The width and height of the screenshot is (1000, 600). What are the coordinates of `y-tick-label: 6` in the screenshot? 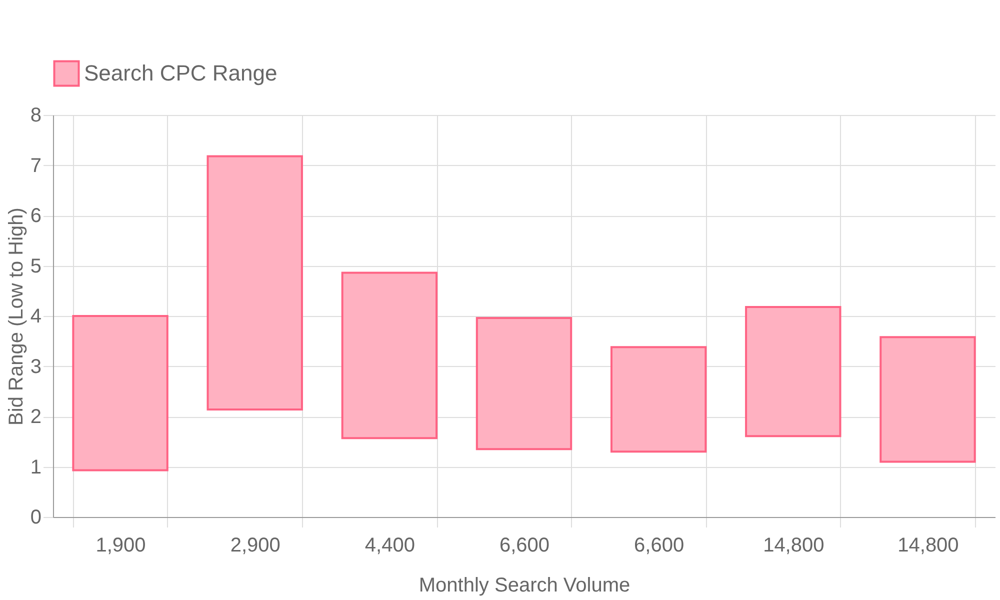 It's located at (36, 216).